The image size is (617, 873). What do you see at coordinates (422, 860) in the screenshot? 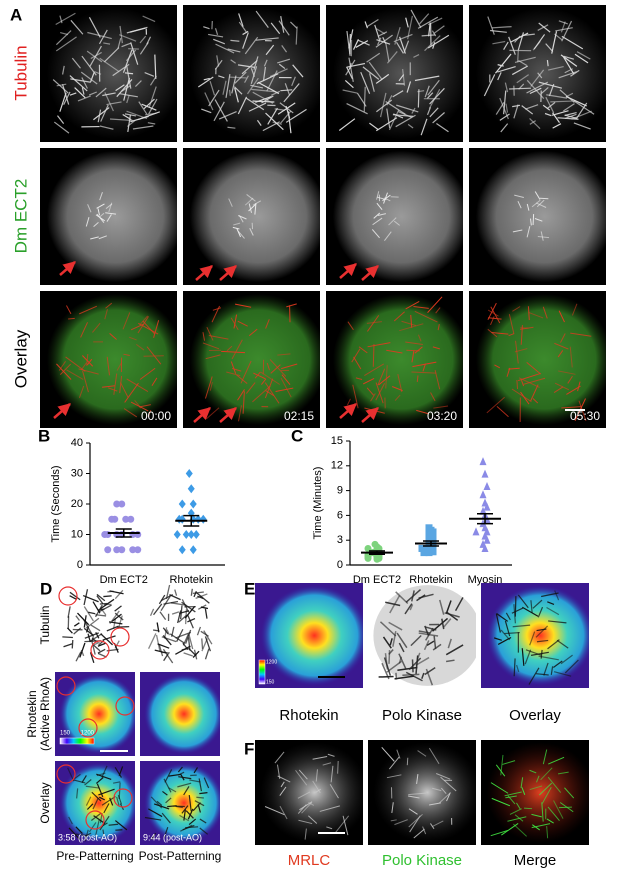
I see `column-label: Polo Kinase` at bounding box center [422, 860].